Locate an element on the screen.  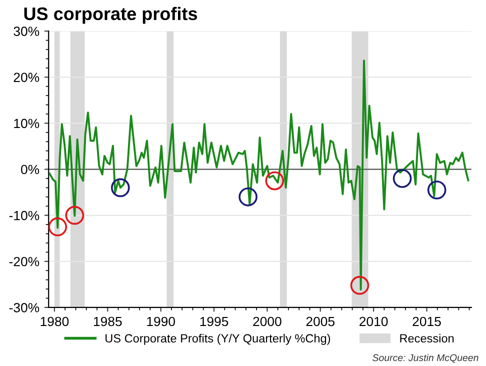
y-tick-label: 20% is located at coordinates (27, 77).